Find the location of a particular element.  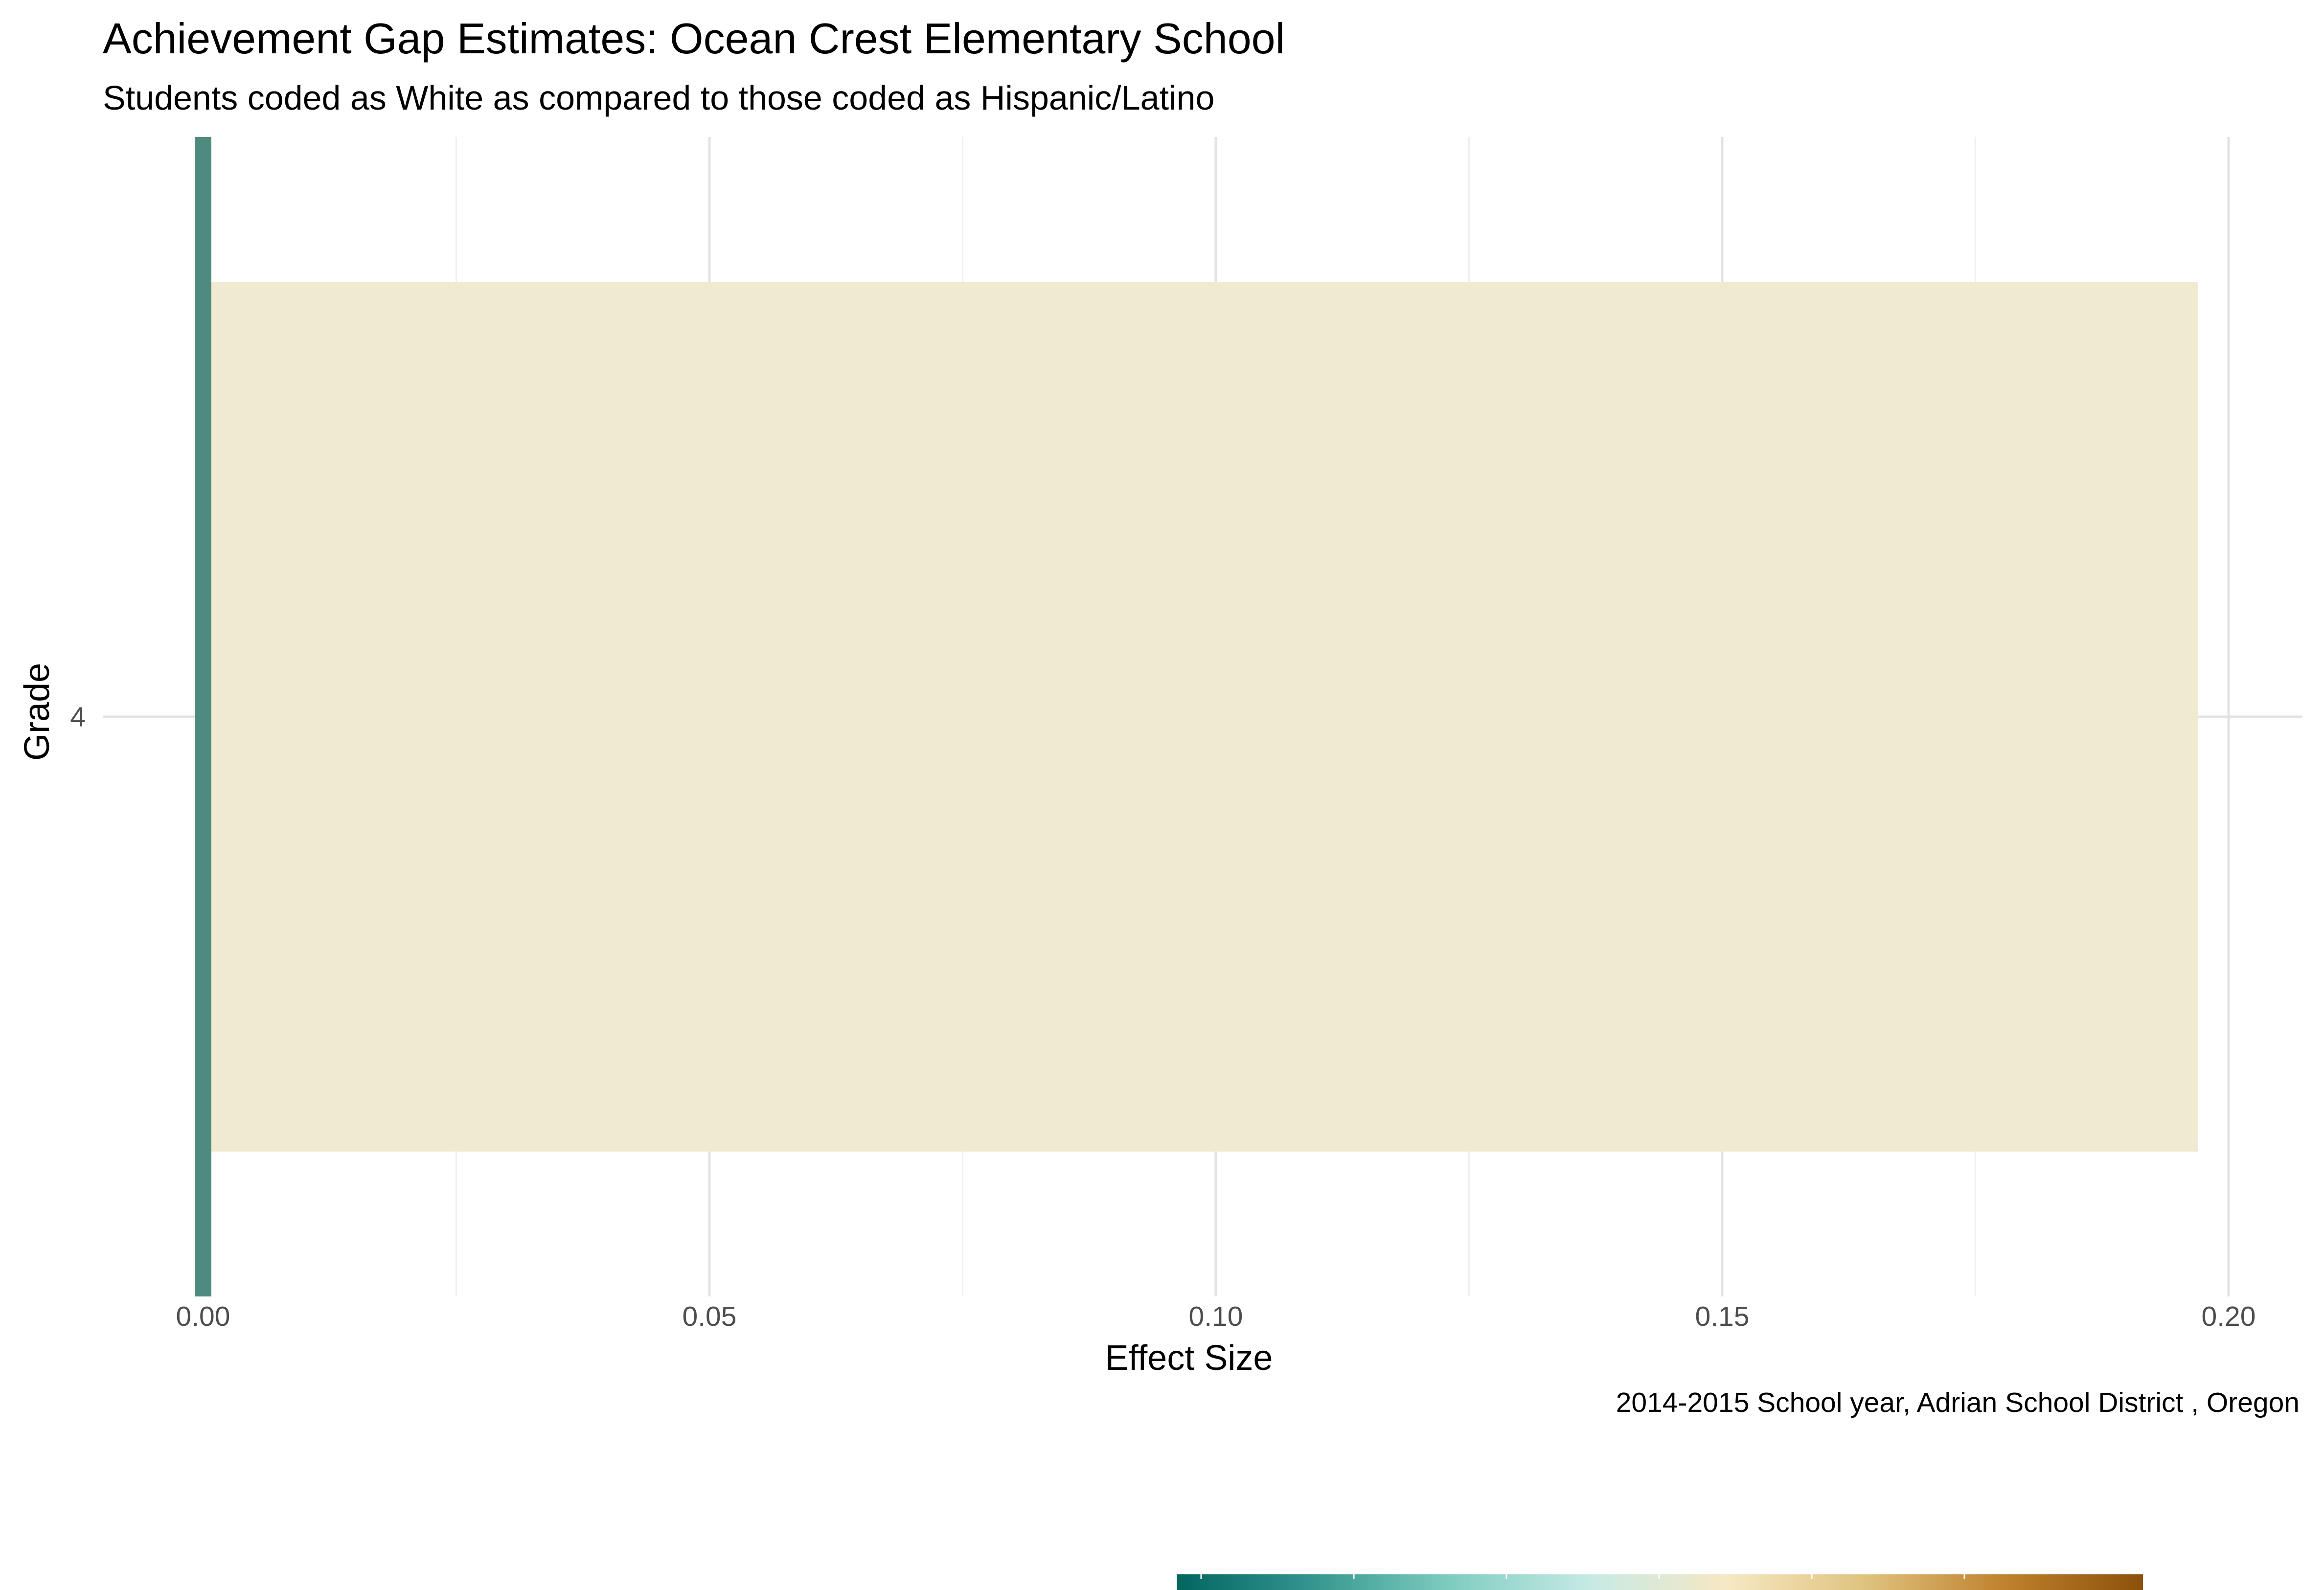

y-tick-label: 4 is located at coordinates (78, 718).